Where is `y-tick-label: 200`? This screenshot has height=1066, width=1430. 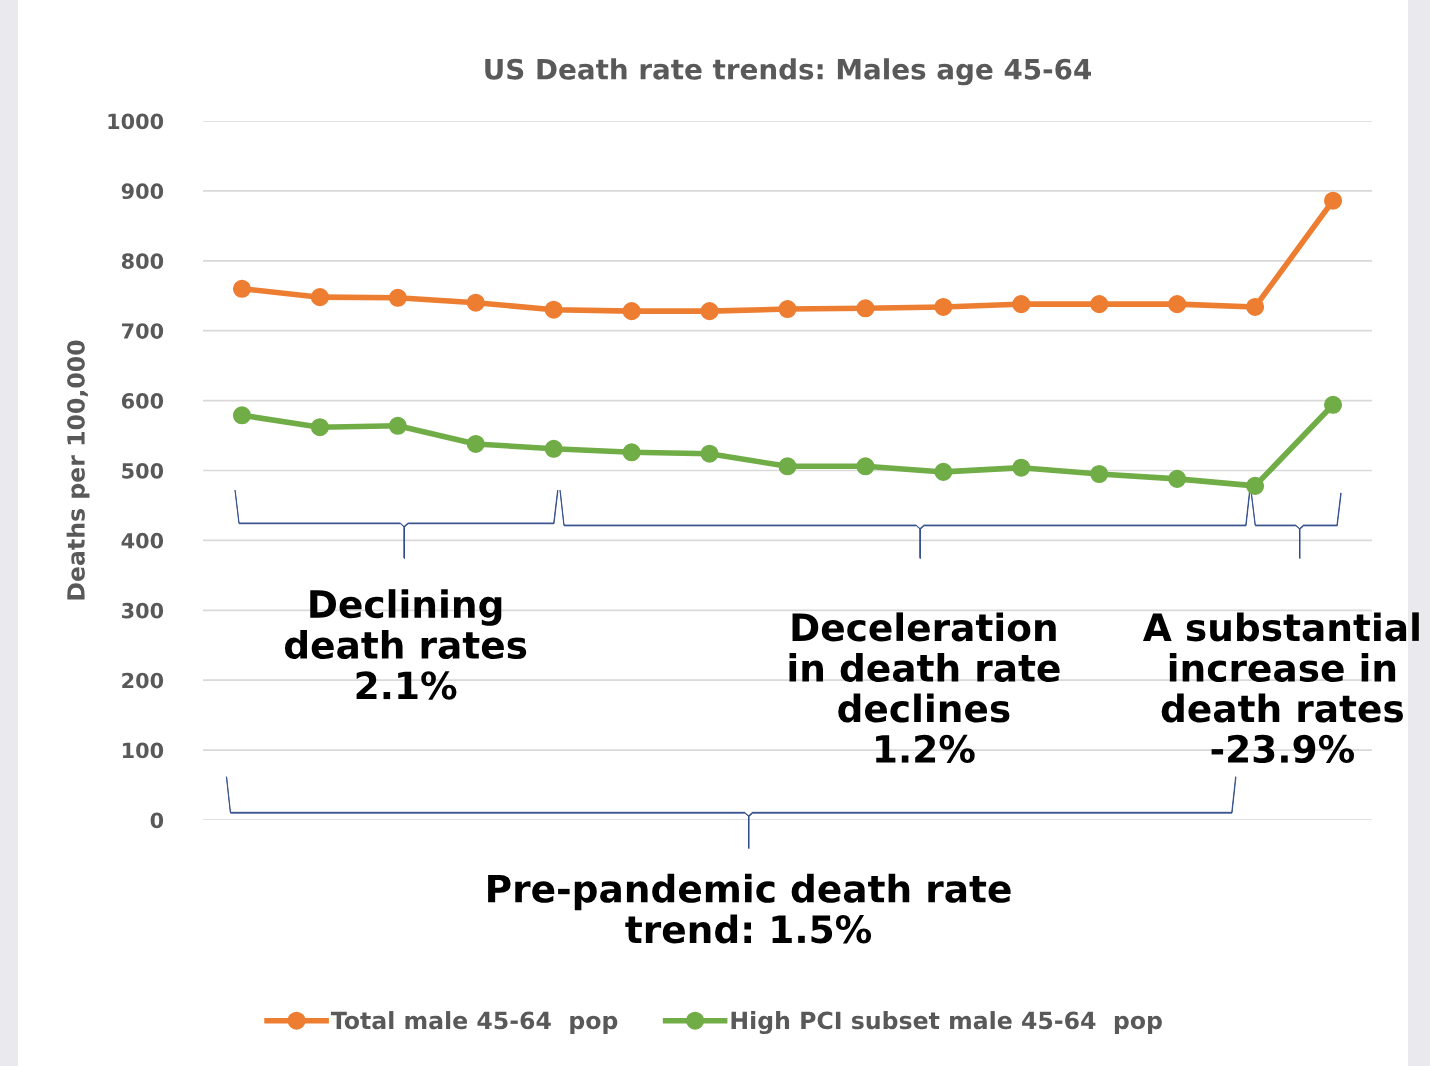
y-tick-label: 200 is located at coordinates (143, 680).